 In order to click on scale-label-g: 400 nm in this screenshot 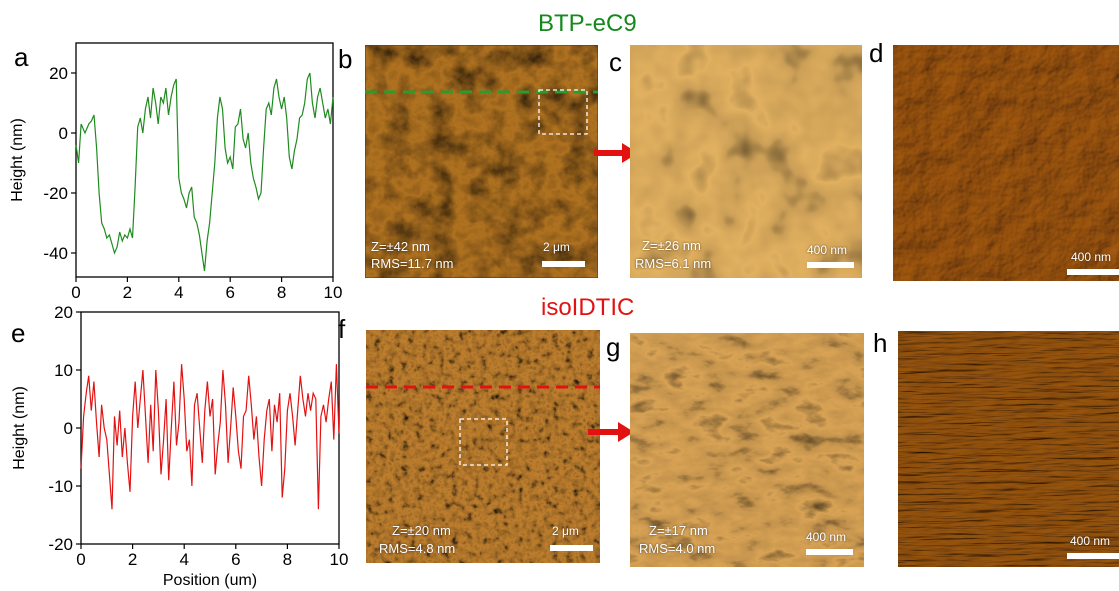, I will do `click(826, 537)`.